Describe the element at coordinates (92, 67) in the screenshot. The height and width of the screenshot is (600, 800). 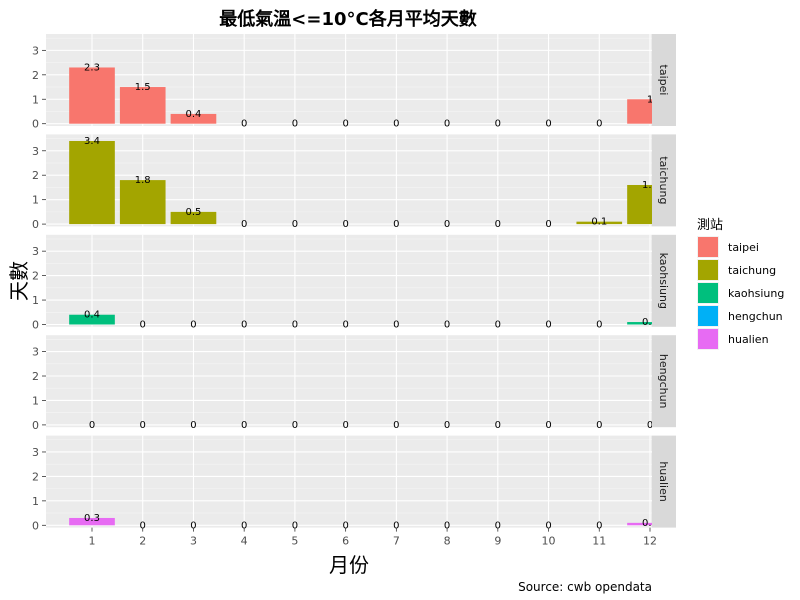
I see `data-label: 2.3` at that location.